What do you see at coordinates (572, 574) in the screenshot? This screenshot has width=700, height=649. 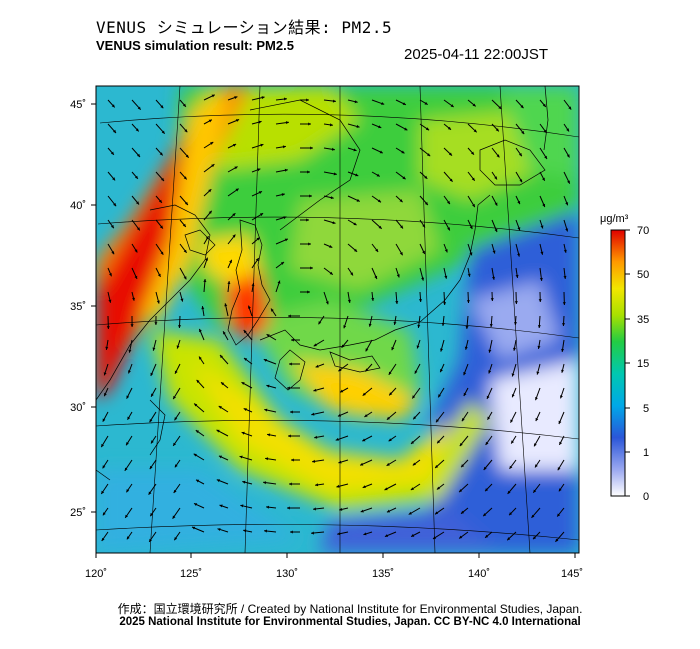 I see `lon-tick-label: 145˚` at bounding box center [572, 574].